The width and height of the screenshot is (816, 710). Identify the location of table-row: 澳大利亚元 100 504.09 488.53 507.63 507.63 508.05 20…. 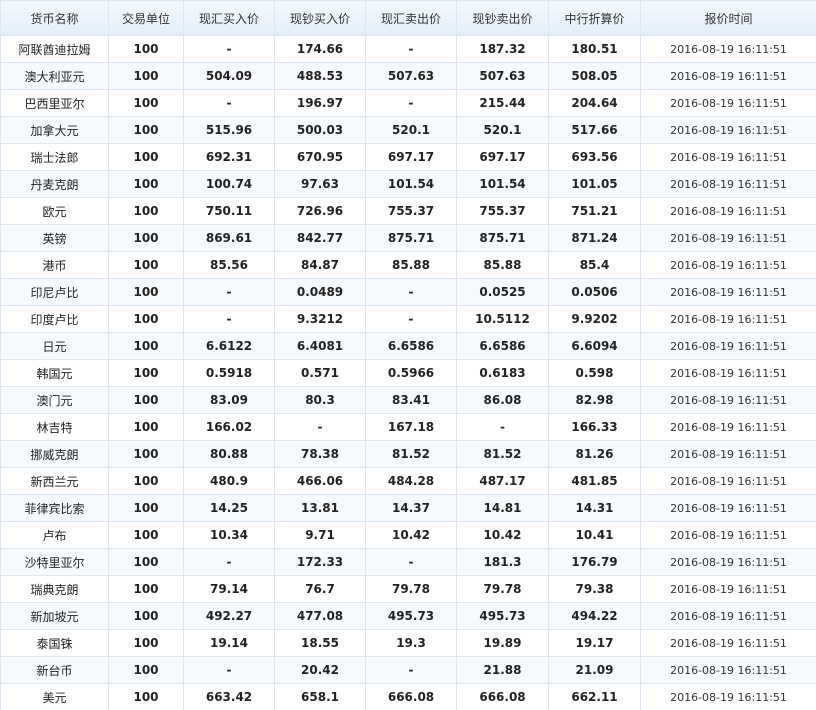
(408, 76).